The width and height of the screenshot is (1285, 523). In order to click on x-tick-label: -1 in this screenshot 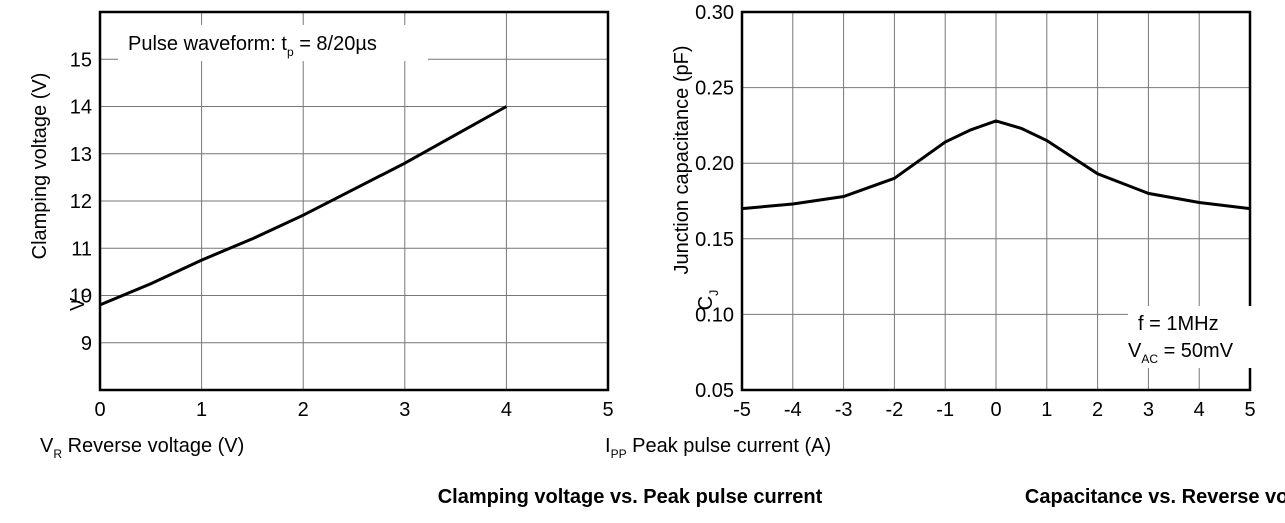, I will do `click(945, 410)`.